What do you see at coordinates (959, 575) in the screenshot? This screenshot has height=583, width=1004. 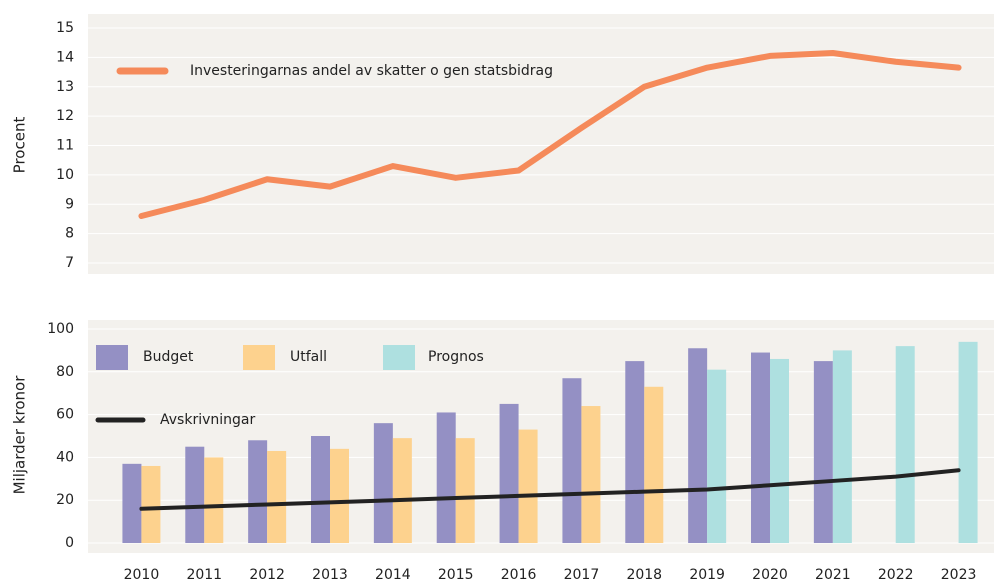 I see `x-tick-label: 2023` at bounding box center [959, 575].